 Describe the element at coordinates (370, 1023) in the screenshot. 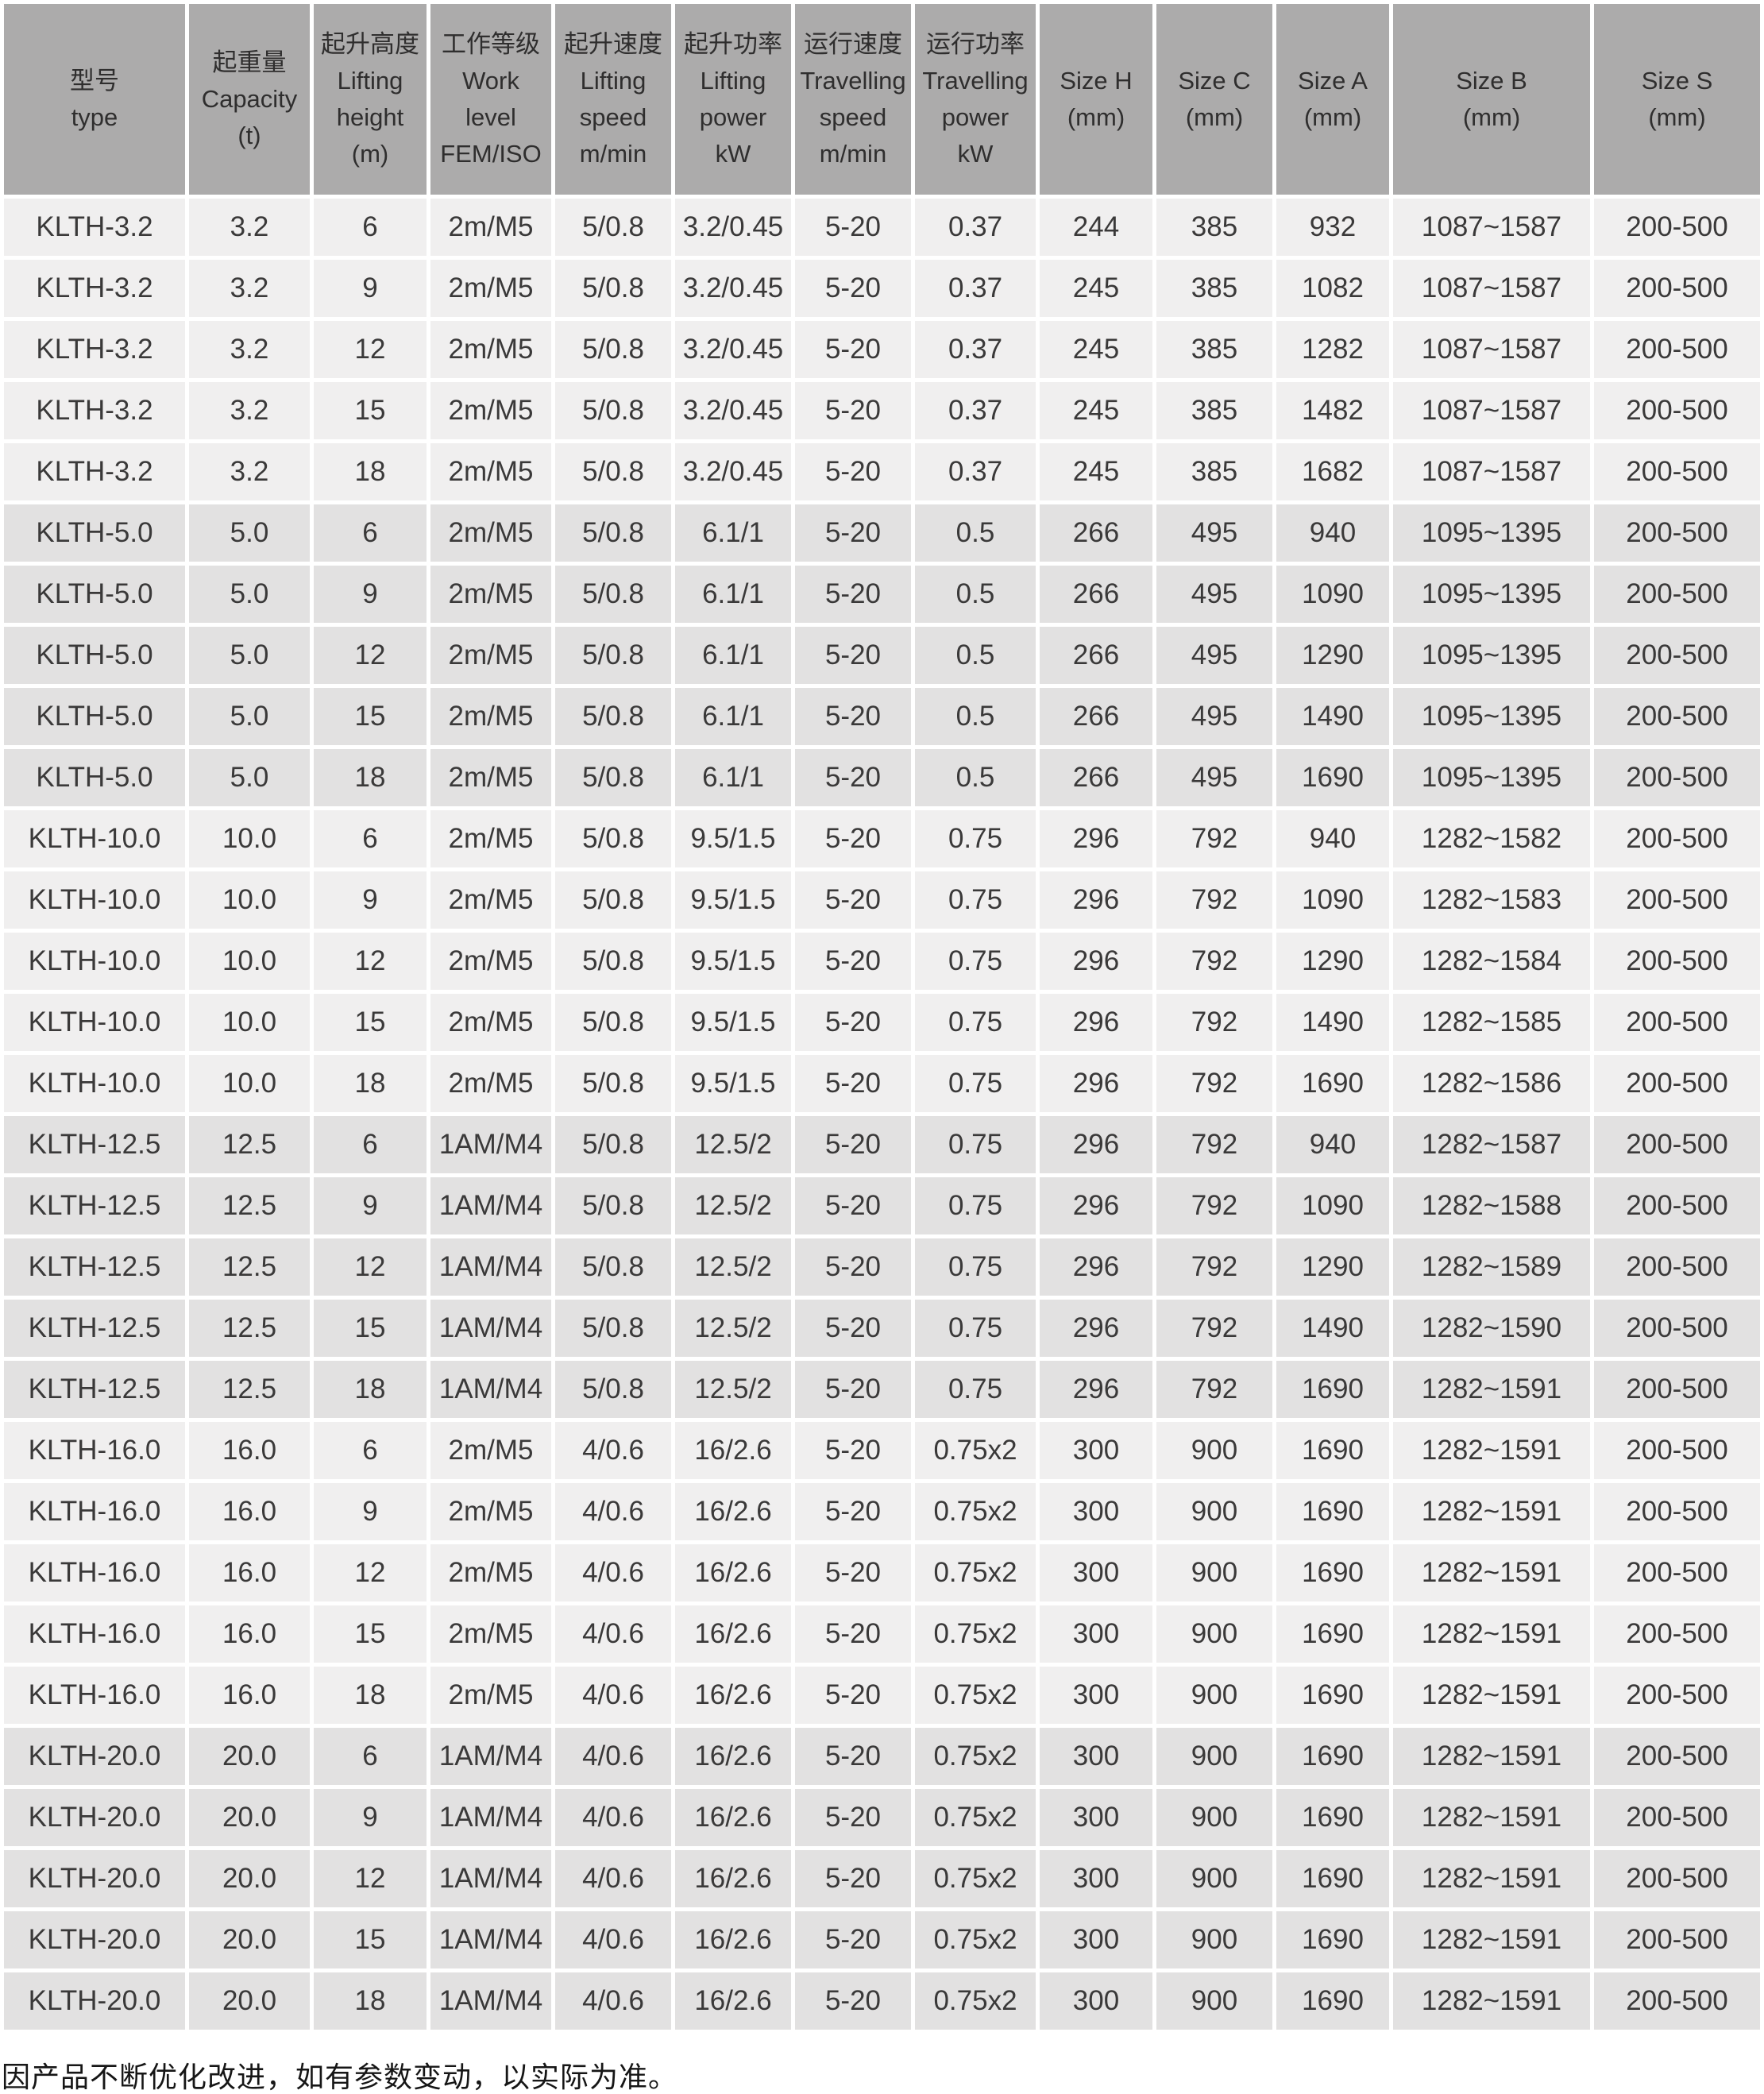

I see `cell-lifting-height: 15` at that location.